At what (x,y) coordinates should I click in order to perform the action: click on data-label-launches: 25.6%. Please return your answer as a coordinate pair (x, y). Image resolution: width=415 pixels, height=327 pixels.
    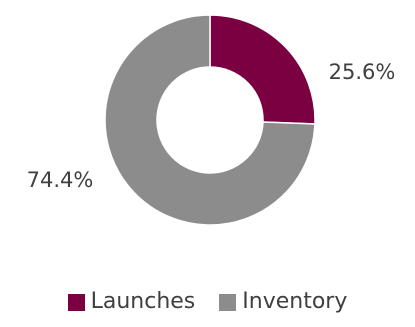
    Looking at the image, I should click on (362, 72).